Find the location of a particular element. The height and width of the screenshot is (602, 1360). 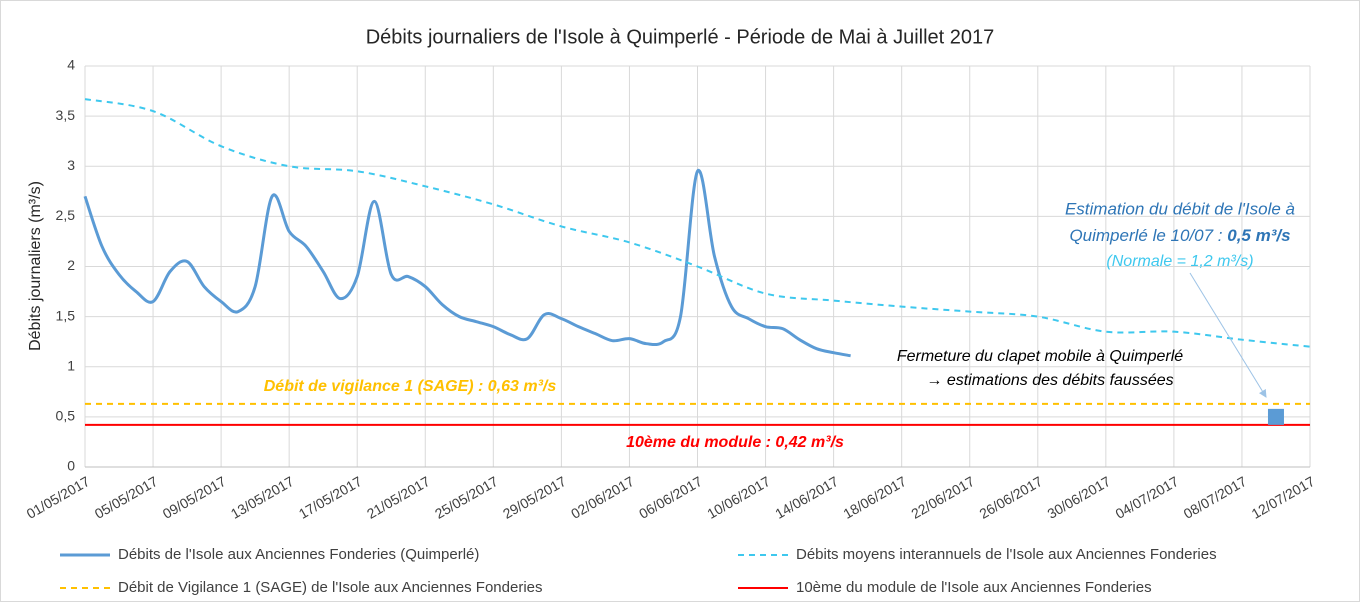

y-tick-label: 3,5 is located at coordinates (66, 115).